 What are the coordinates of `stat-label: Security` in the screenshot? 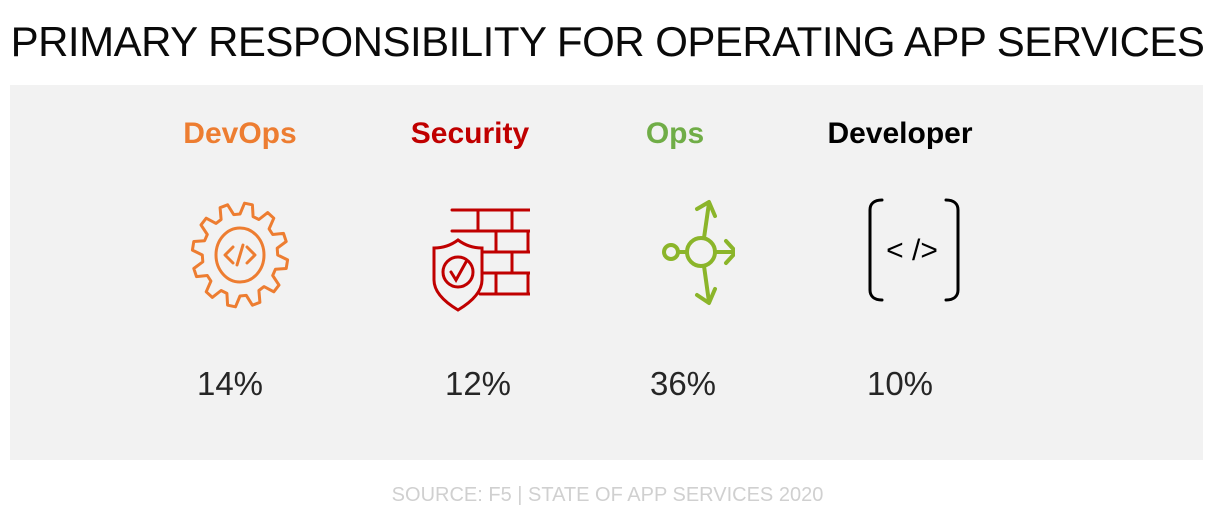 It's located at (470, 133).